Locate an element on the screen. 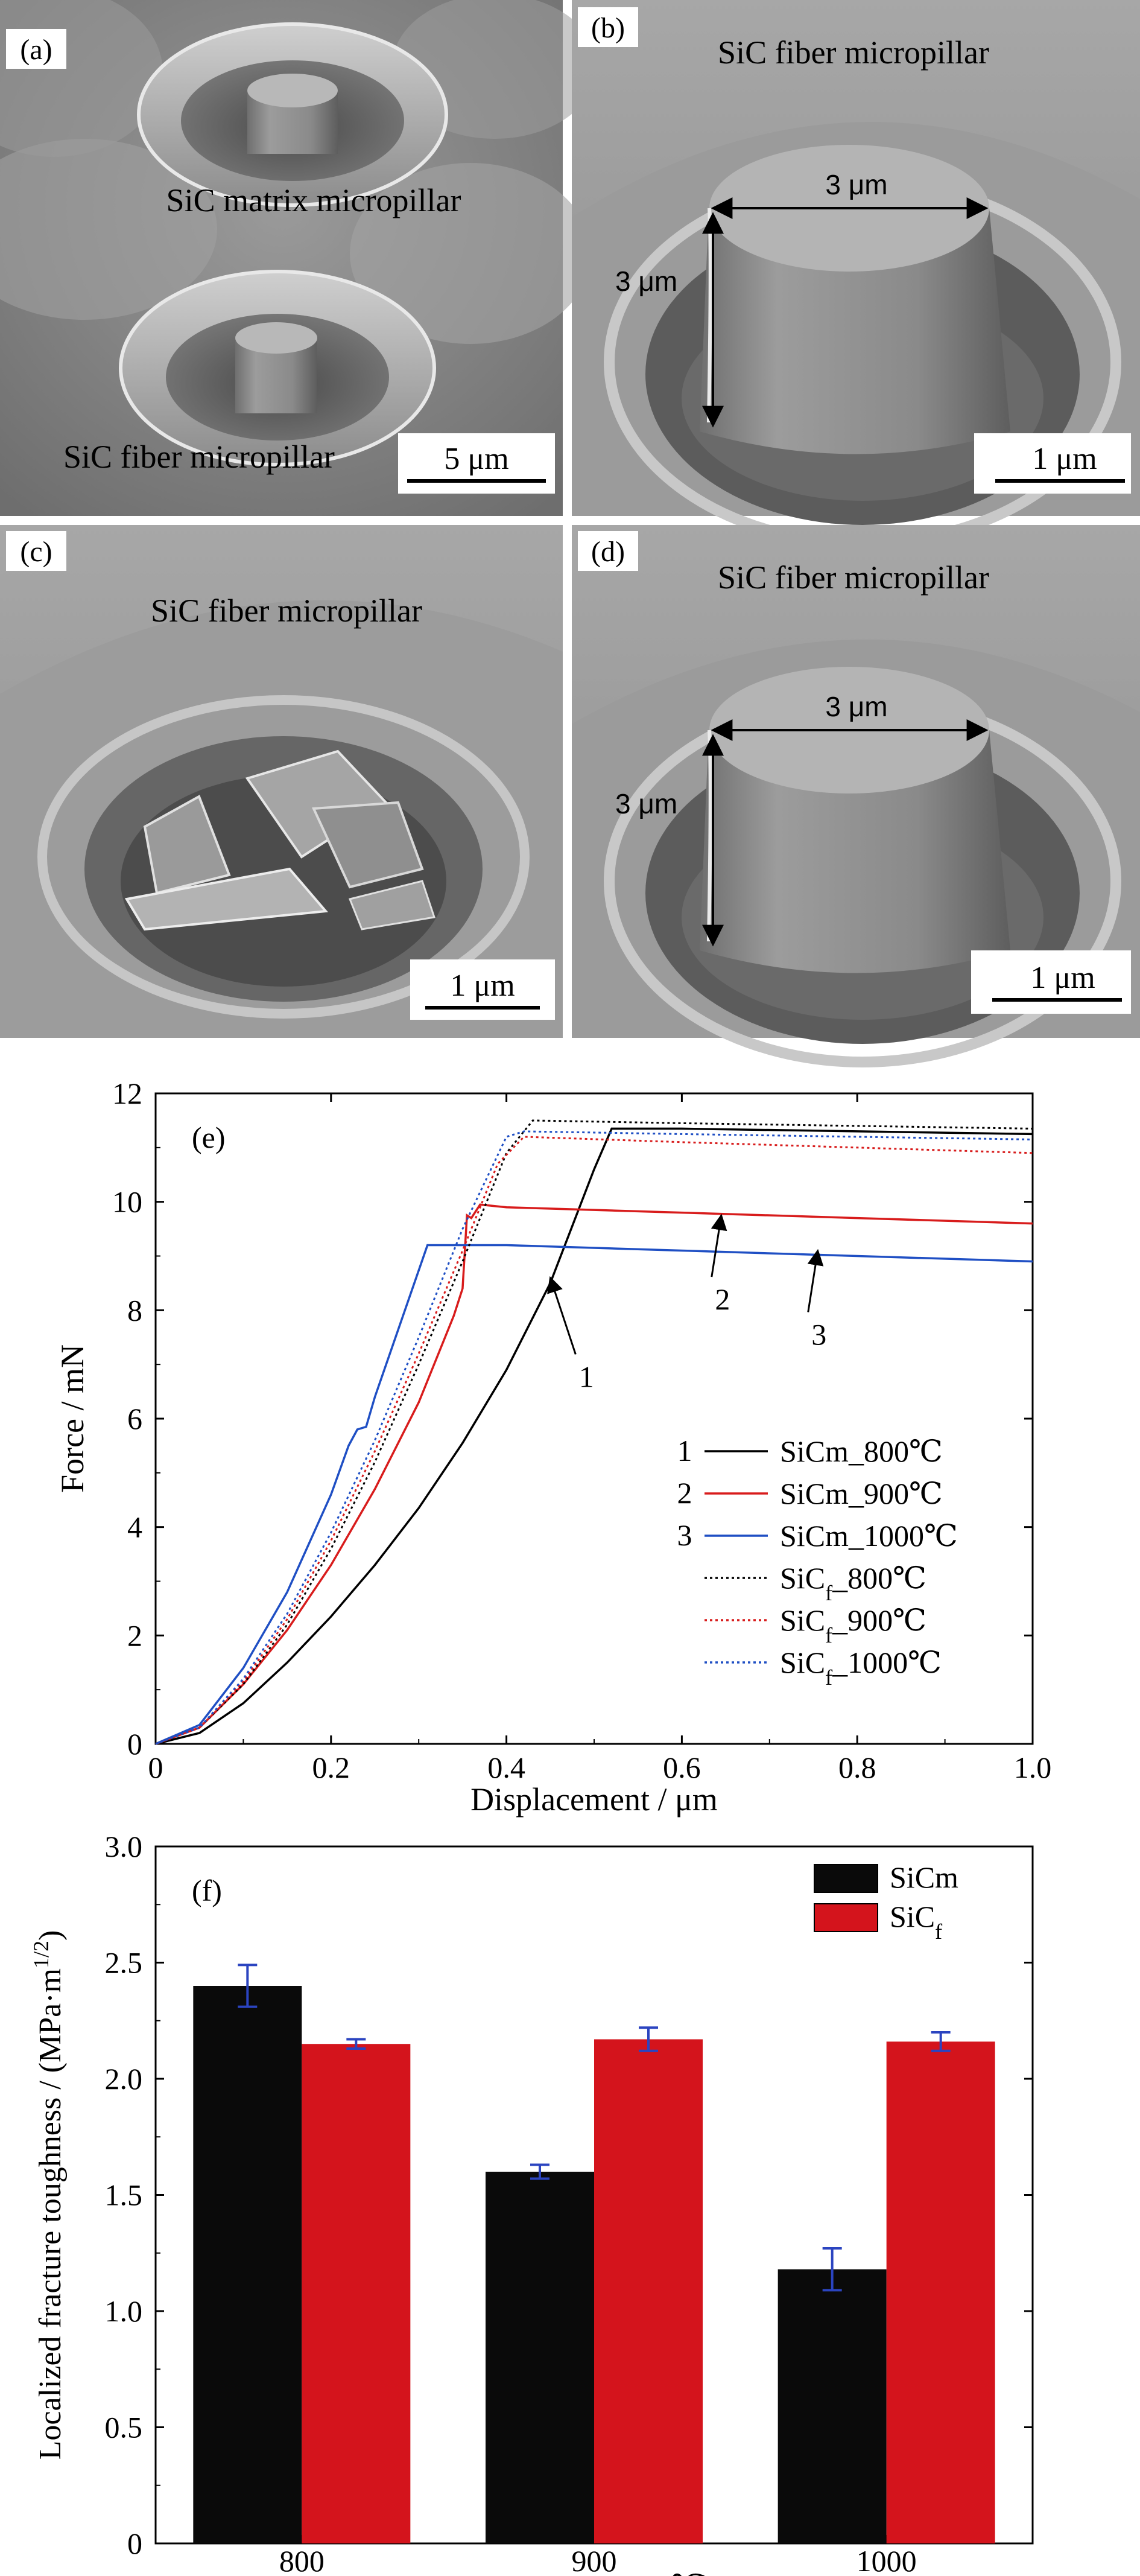  y-tick-label-f: 2.5 is located at coordinates (124, 1963).